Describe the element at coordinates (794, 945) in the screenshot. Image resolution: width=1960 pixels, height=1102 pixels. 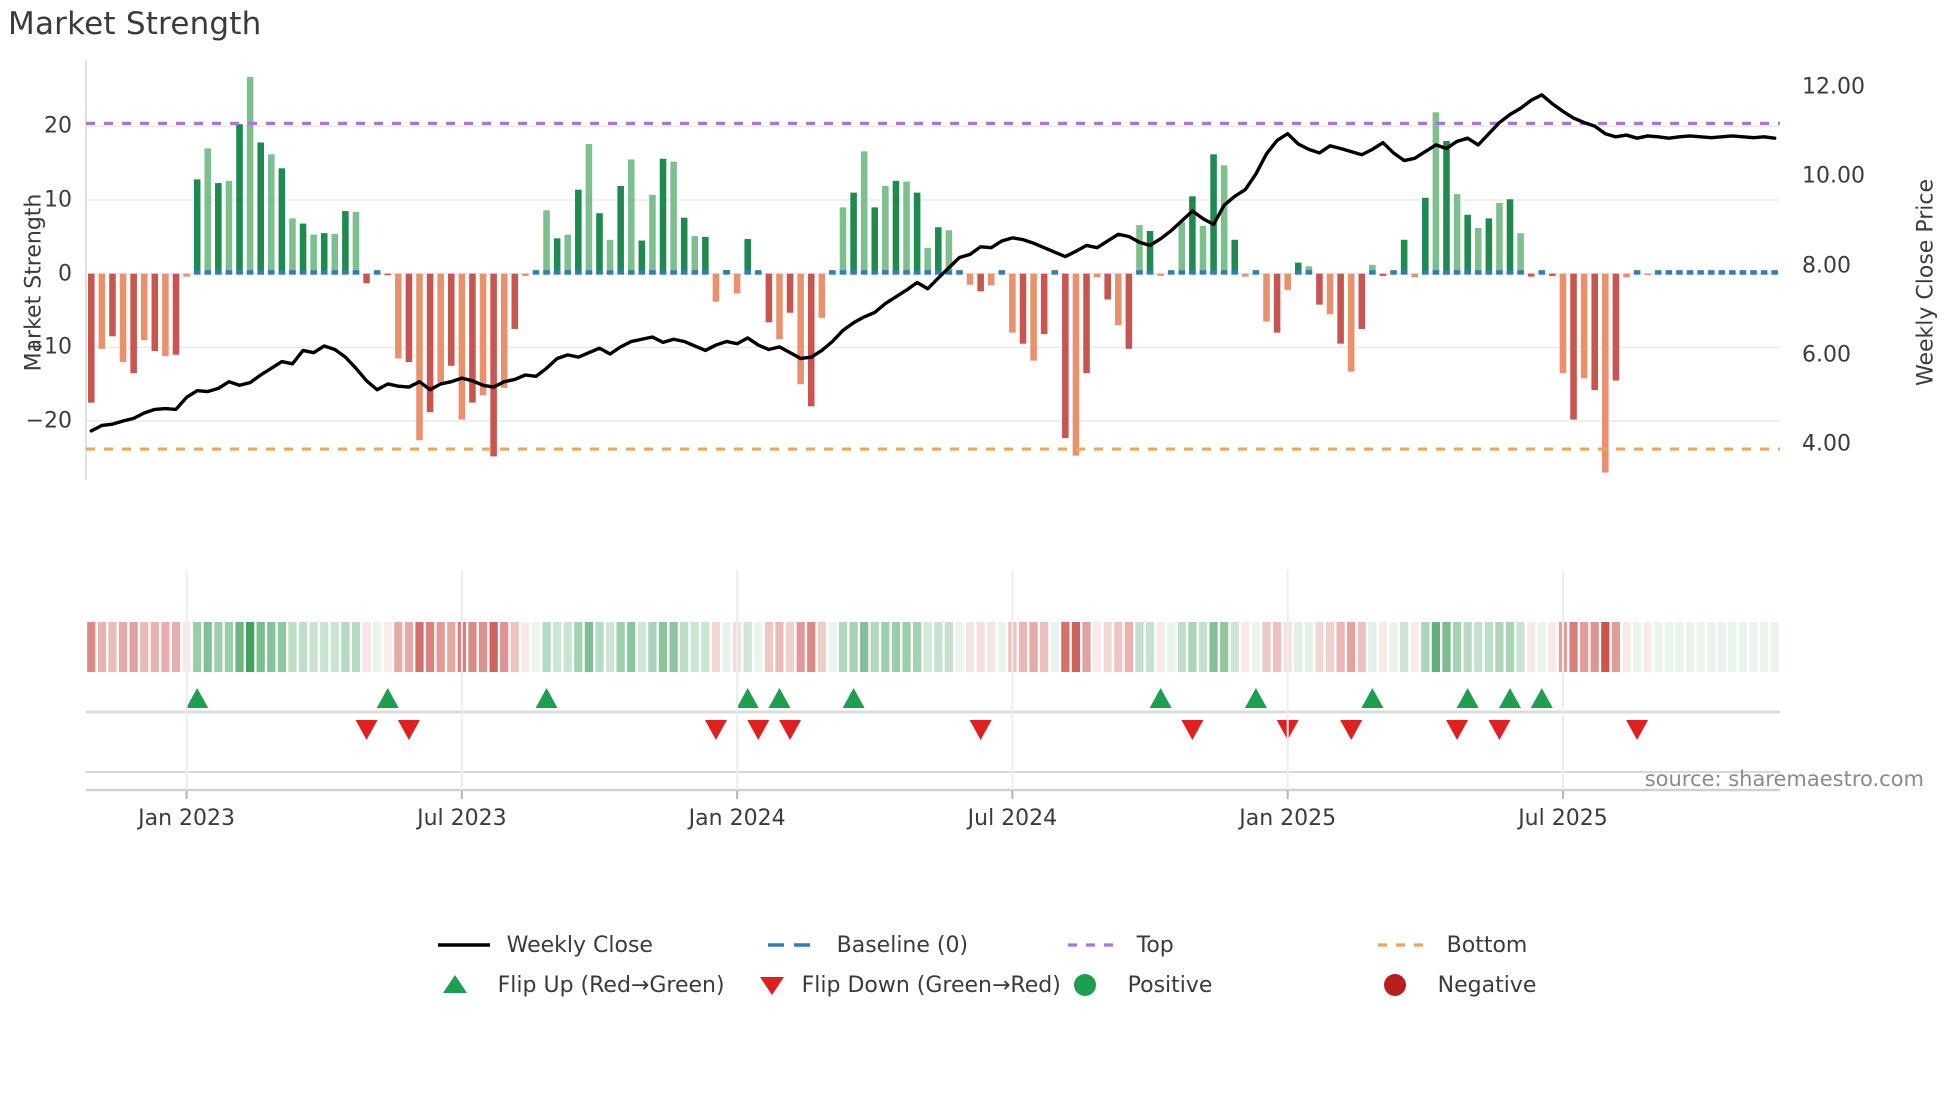
I see `dashed-line-swatch` at that location.